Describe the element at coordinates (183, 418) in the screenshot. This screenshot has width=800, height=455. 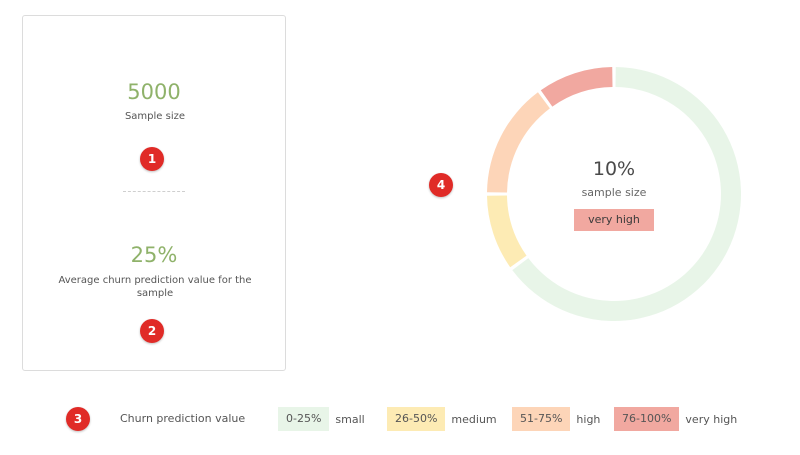
I see `legend-title: Churn prediction value` at that location.